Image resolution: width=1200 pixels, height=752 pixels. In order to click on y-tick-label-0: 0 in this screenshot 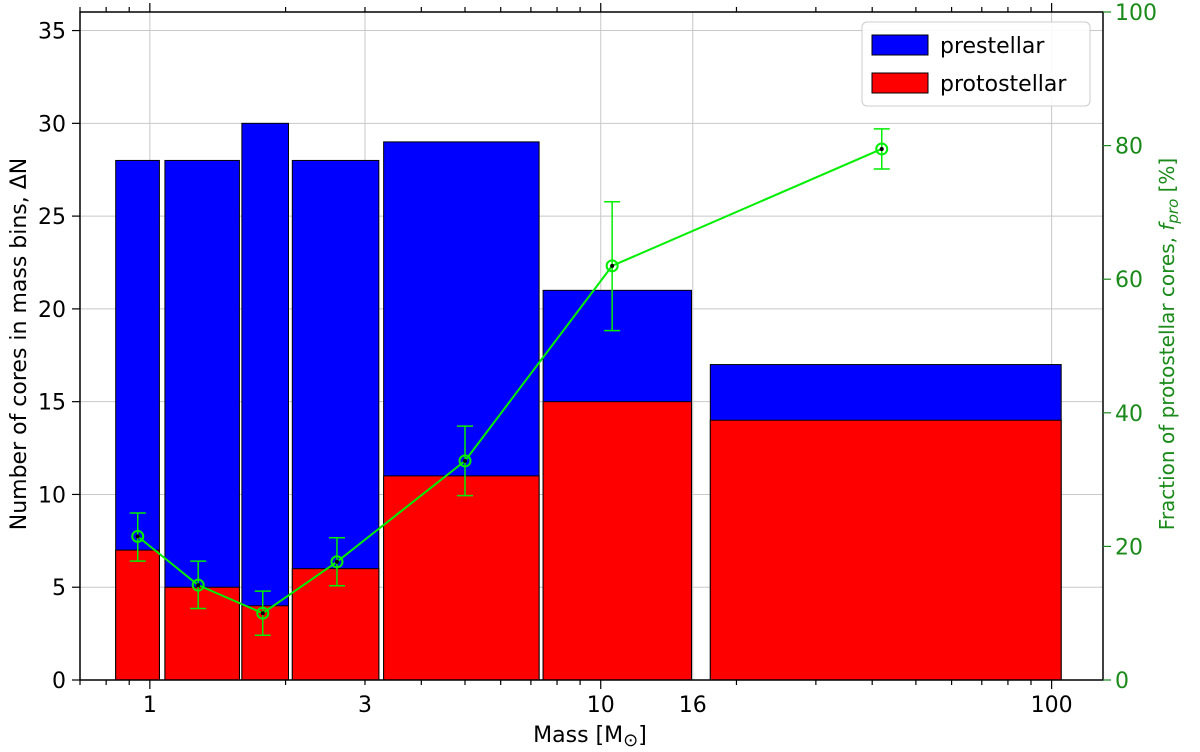, I will do `click(59, 681)`.